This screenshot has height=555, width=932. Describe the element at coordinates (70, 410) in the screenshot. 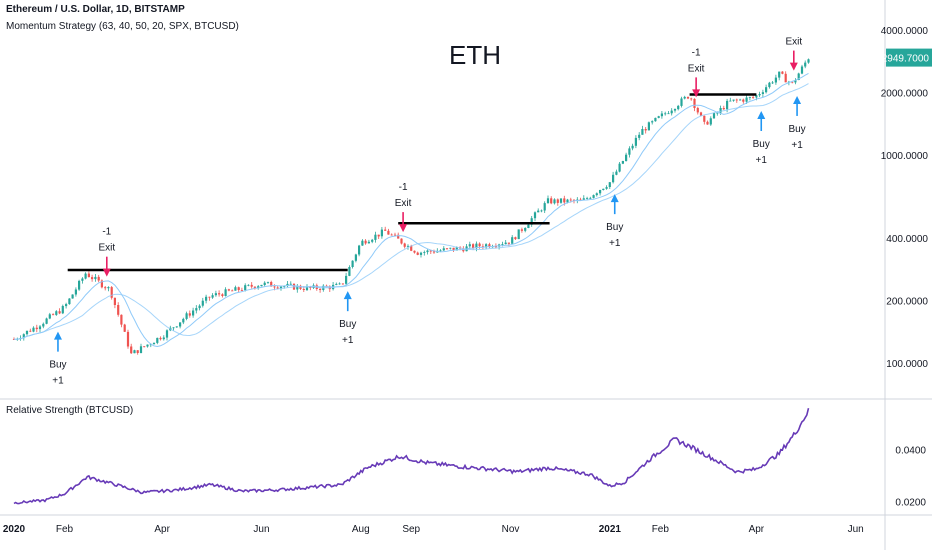

I see `rs-pane-title: Relative Strength (BTCUSD)` at that location.